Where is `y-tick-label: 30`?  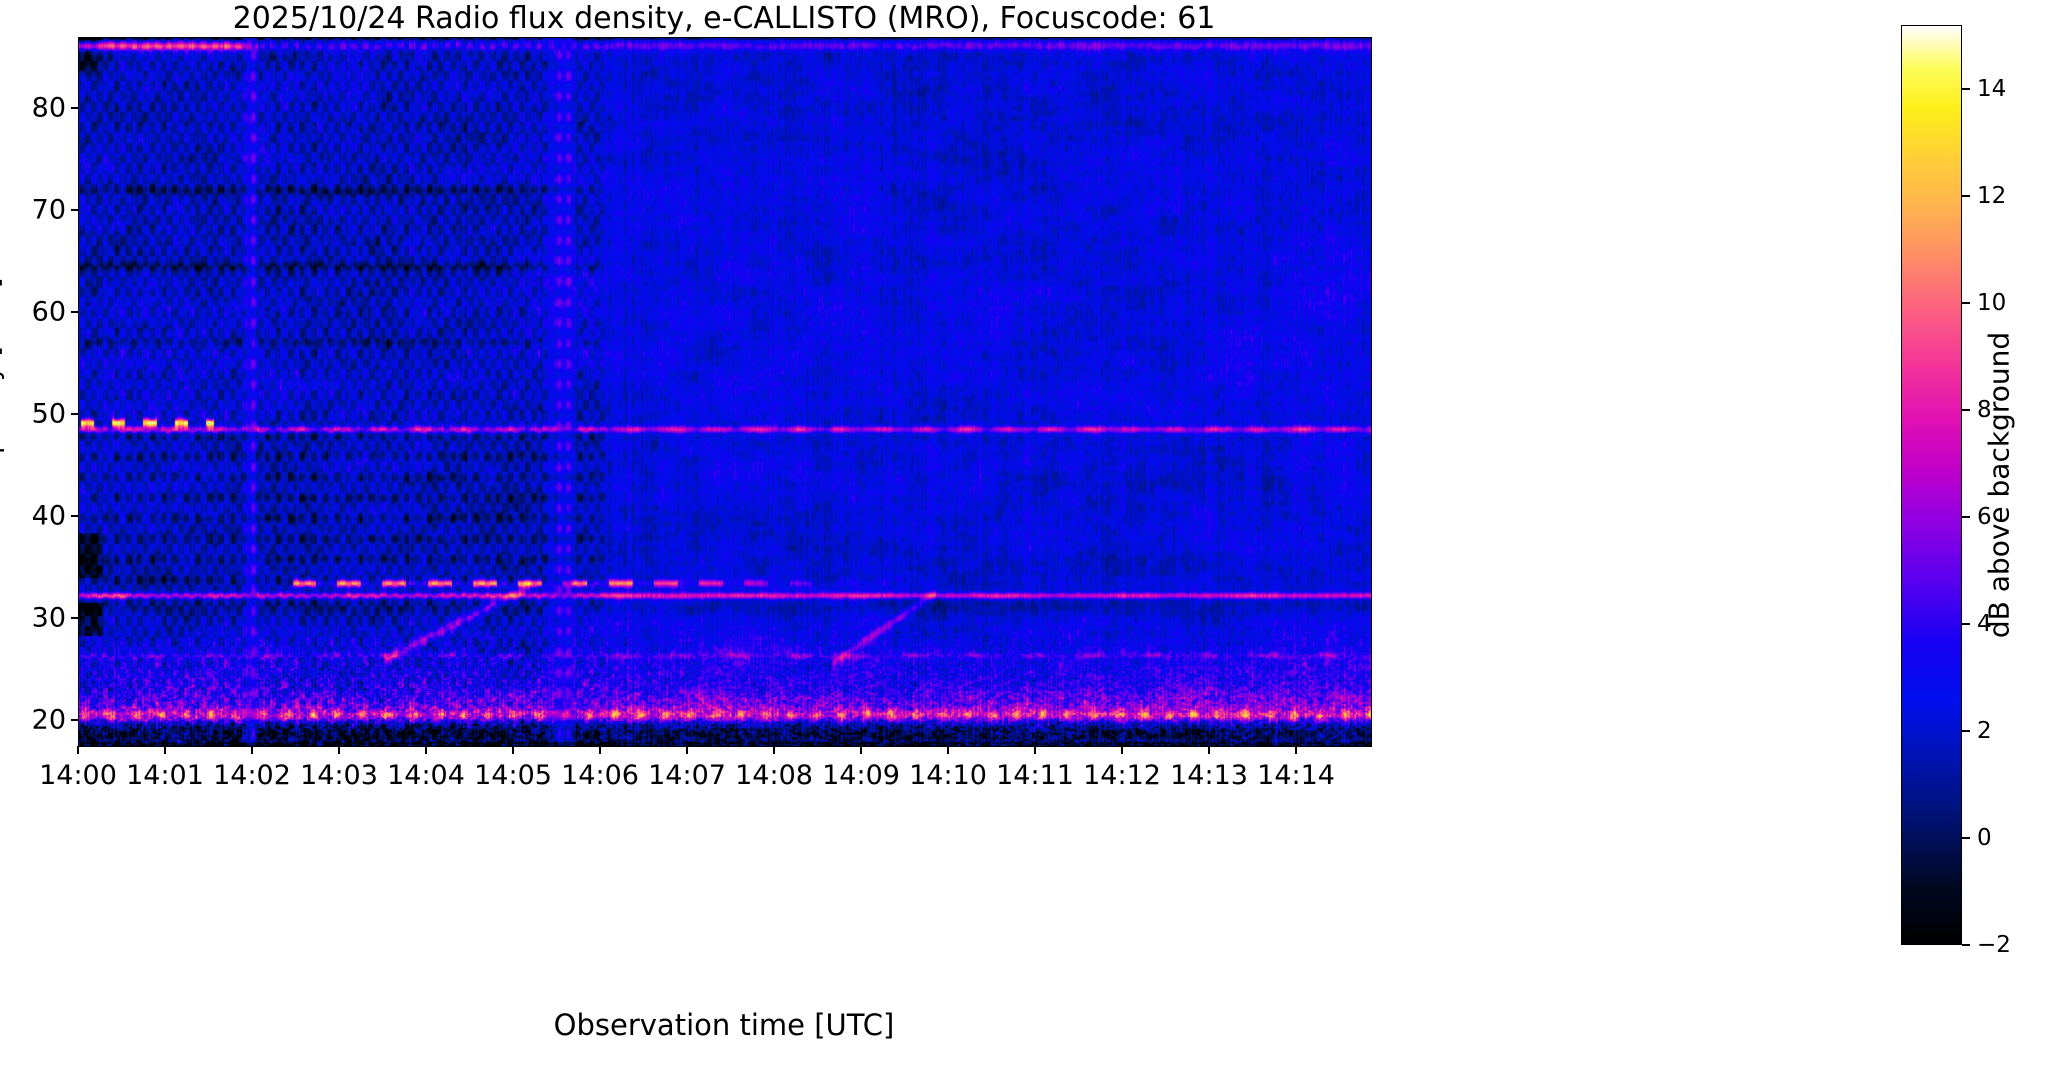
y-tick-label: 30 is located at coordinates (48, 618).